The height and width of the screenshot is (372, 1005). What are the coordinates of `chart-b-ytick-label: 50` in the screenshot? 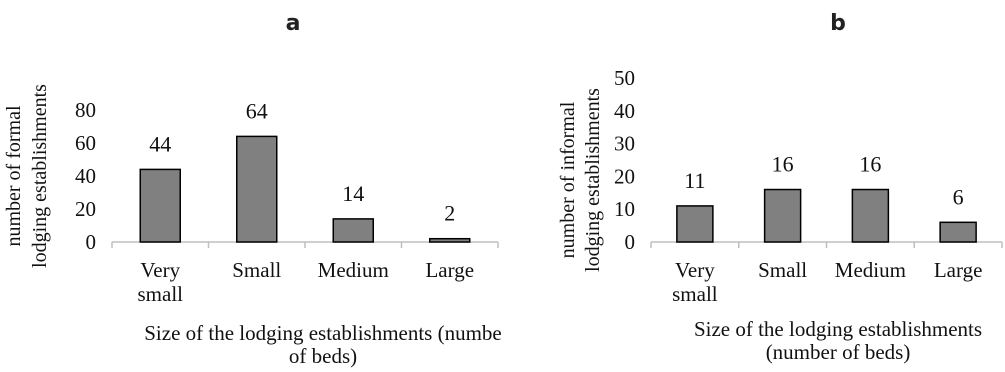 It's located at (624, 78).